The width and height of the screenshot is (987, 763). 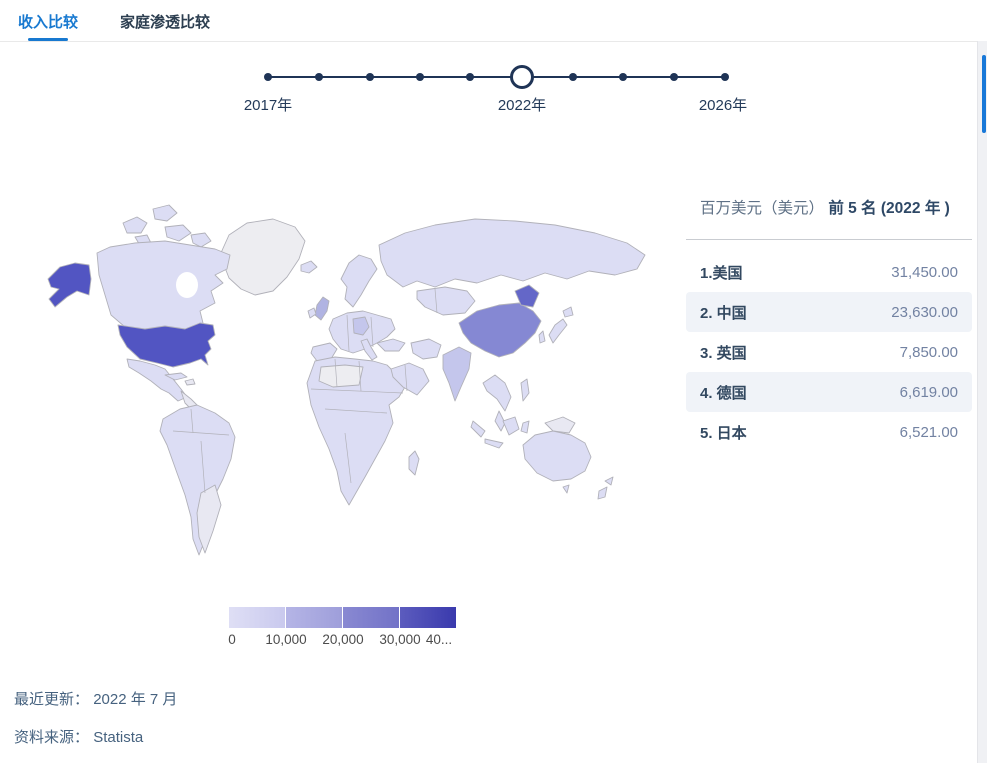 I want to click on map-region-indochina, so click(x=497, y=393).